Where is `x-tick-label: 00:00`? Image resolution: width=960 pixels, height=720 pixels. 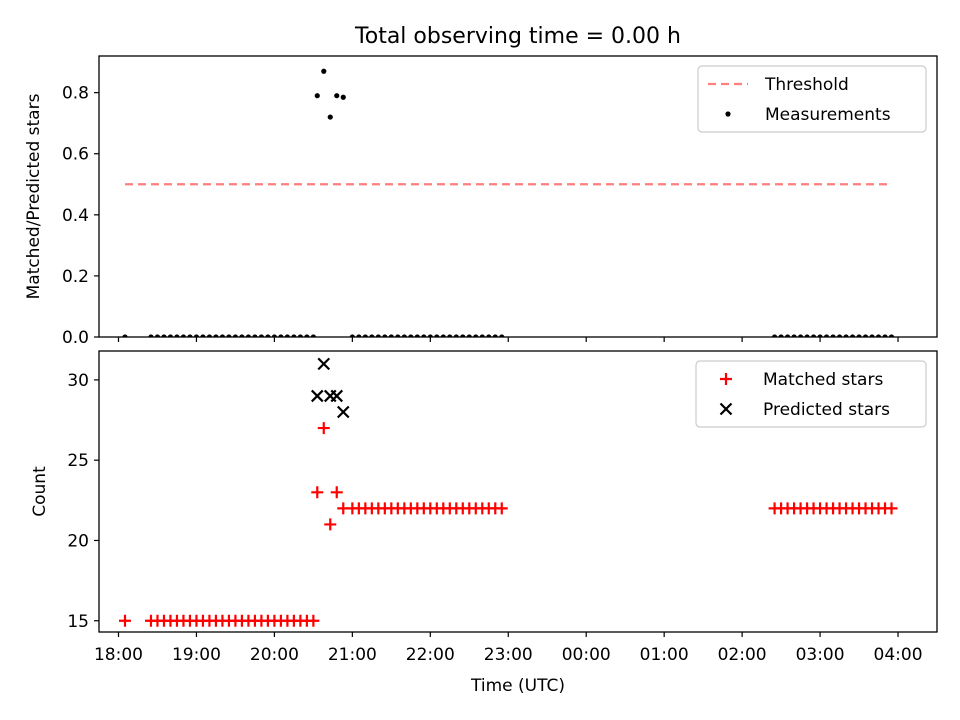 x-tick-label: 00:00 is located at coordinates (586, 655).